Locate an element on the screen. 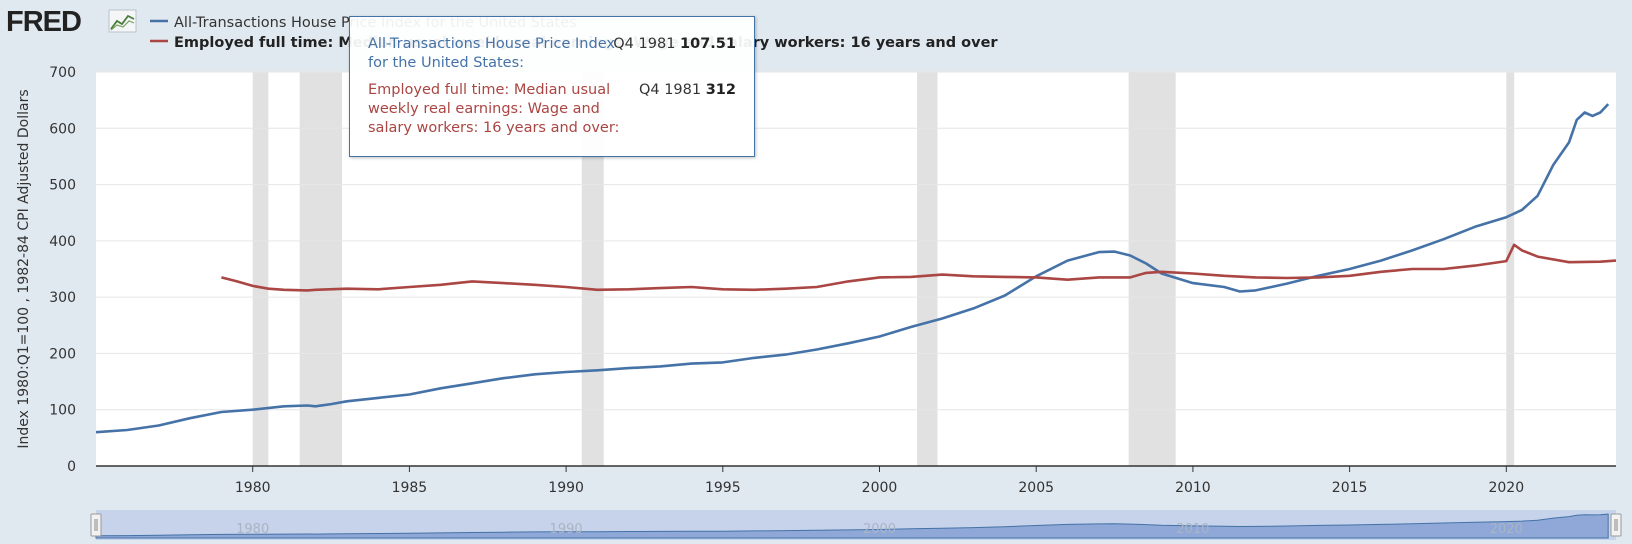 The width and height of the screenshot is (1632, 544). tooltip-series-1-value: Q4 1981 107.51 is located at coordinates (674, 44).